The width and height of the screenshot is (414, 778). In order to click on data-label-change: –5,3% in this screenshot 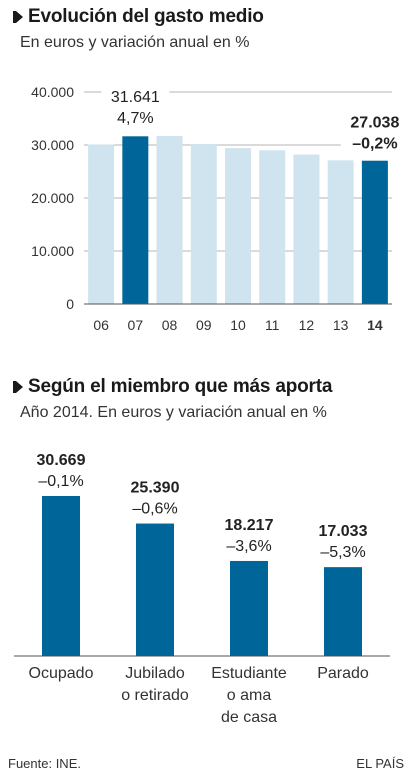, I will do `click(342, 552)`.